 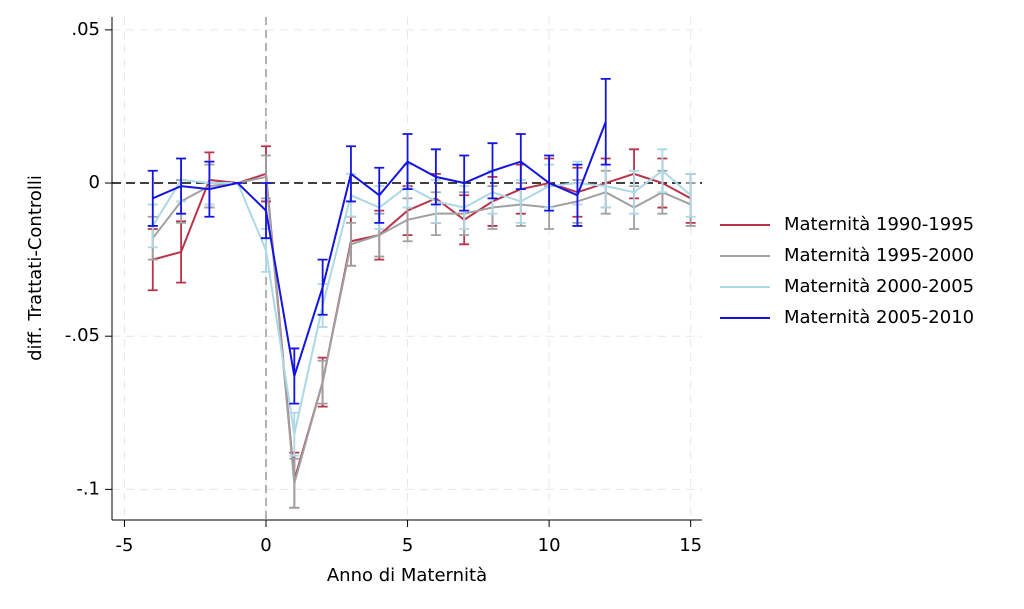 I want to click on x-tick-label: 10, so click(x=549, y=545).